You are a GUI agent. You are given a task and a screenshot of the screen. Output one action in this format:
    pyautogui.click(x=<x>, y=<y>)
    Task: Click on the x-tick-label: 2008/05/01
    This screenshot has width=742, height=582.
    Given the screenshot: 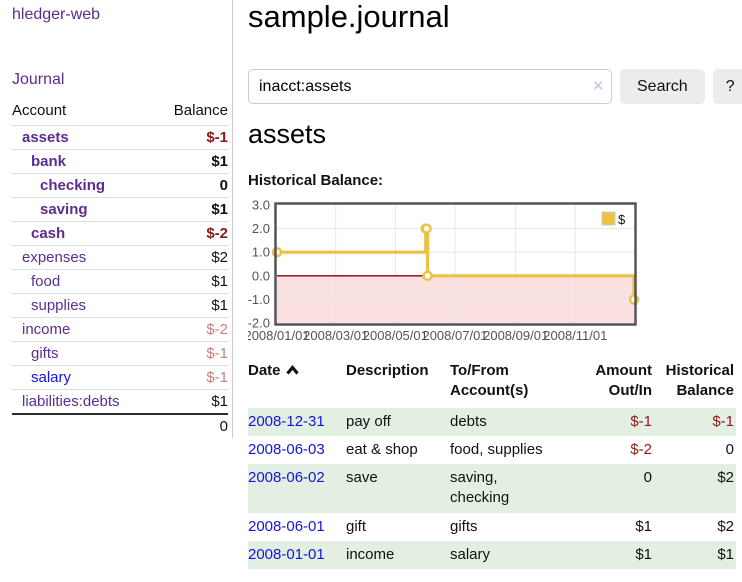 What is the action you would take?
    pyautogui.click(x=395, y=335)
    